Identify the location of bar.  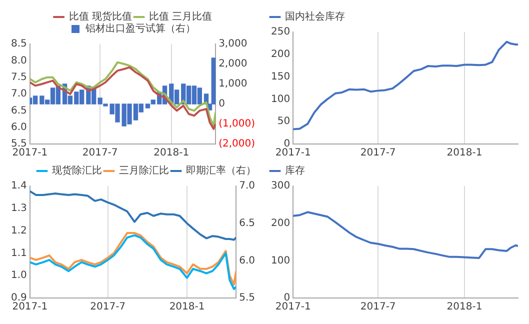
(35, 100).